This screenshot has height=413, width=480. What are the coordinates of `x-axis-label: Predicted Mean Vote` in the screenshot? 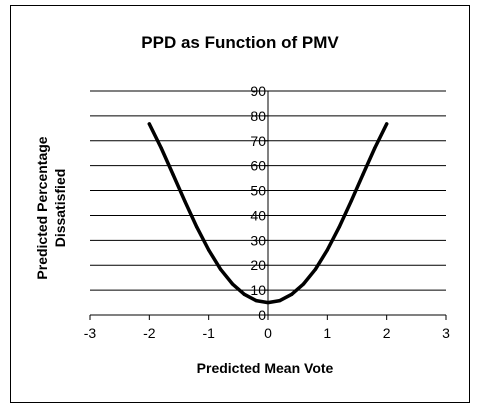 It's located at (265, 368).